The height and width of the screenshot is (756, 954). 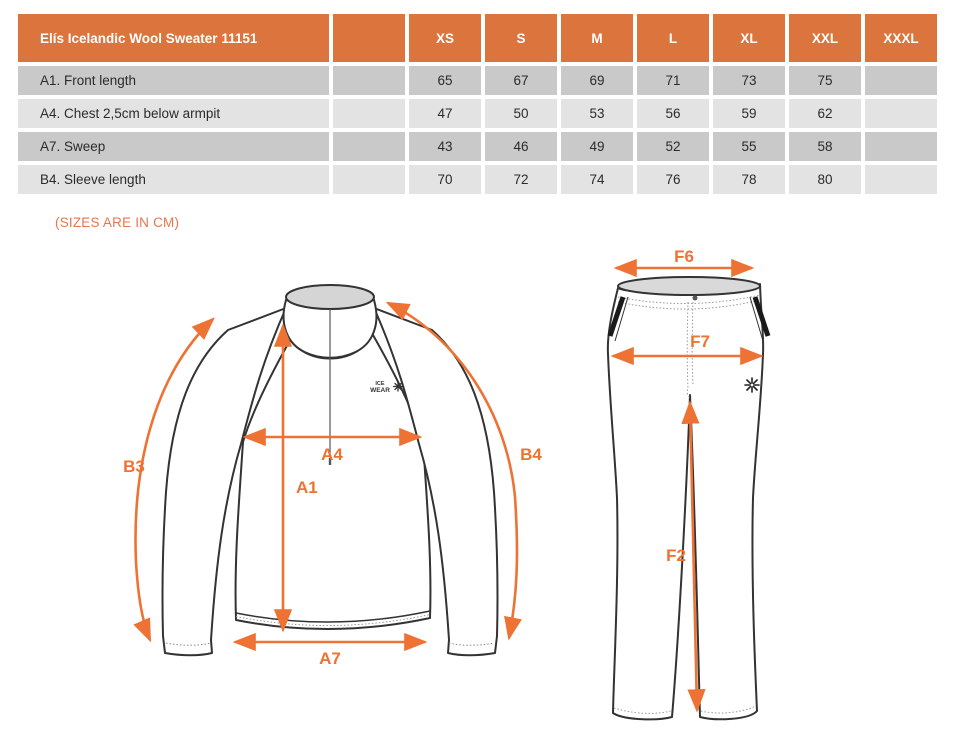 What do you see at coordinates (453, 471) in the screenshot?
I see `b4-arrow` at bounding box center [453, 471].